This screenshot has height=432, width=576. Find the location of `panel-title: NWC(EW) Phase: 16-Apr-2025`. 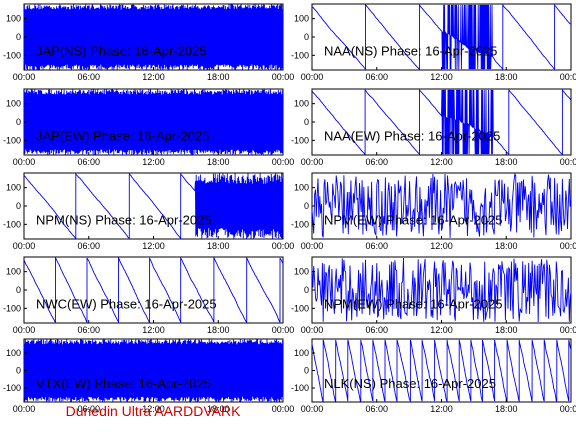

panel-title: NWC(EW) Phase: 16-Apr-2025 is located at coordinates (126, 303).